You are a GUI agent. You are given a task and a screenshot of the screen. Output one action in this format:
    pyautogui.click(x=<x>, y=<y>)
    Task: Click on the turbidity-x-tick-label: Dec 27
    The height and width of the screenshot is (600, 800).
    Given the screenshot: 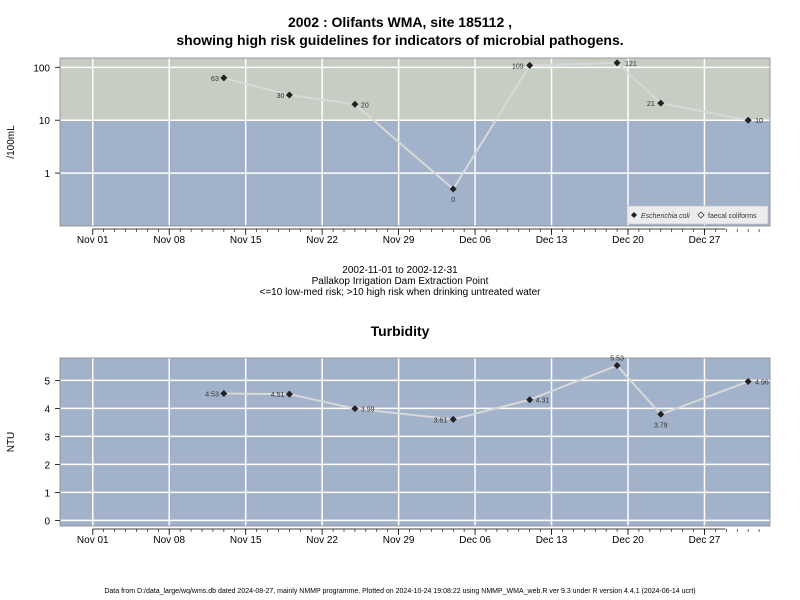 What is the action you would take?
    pyautogui.click(x=705, y=540)
    